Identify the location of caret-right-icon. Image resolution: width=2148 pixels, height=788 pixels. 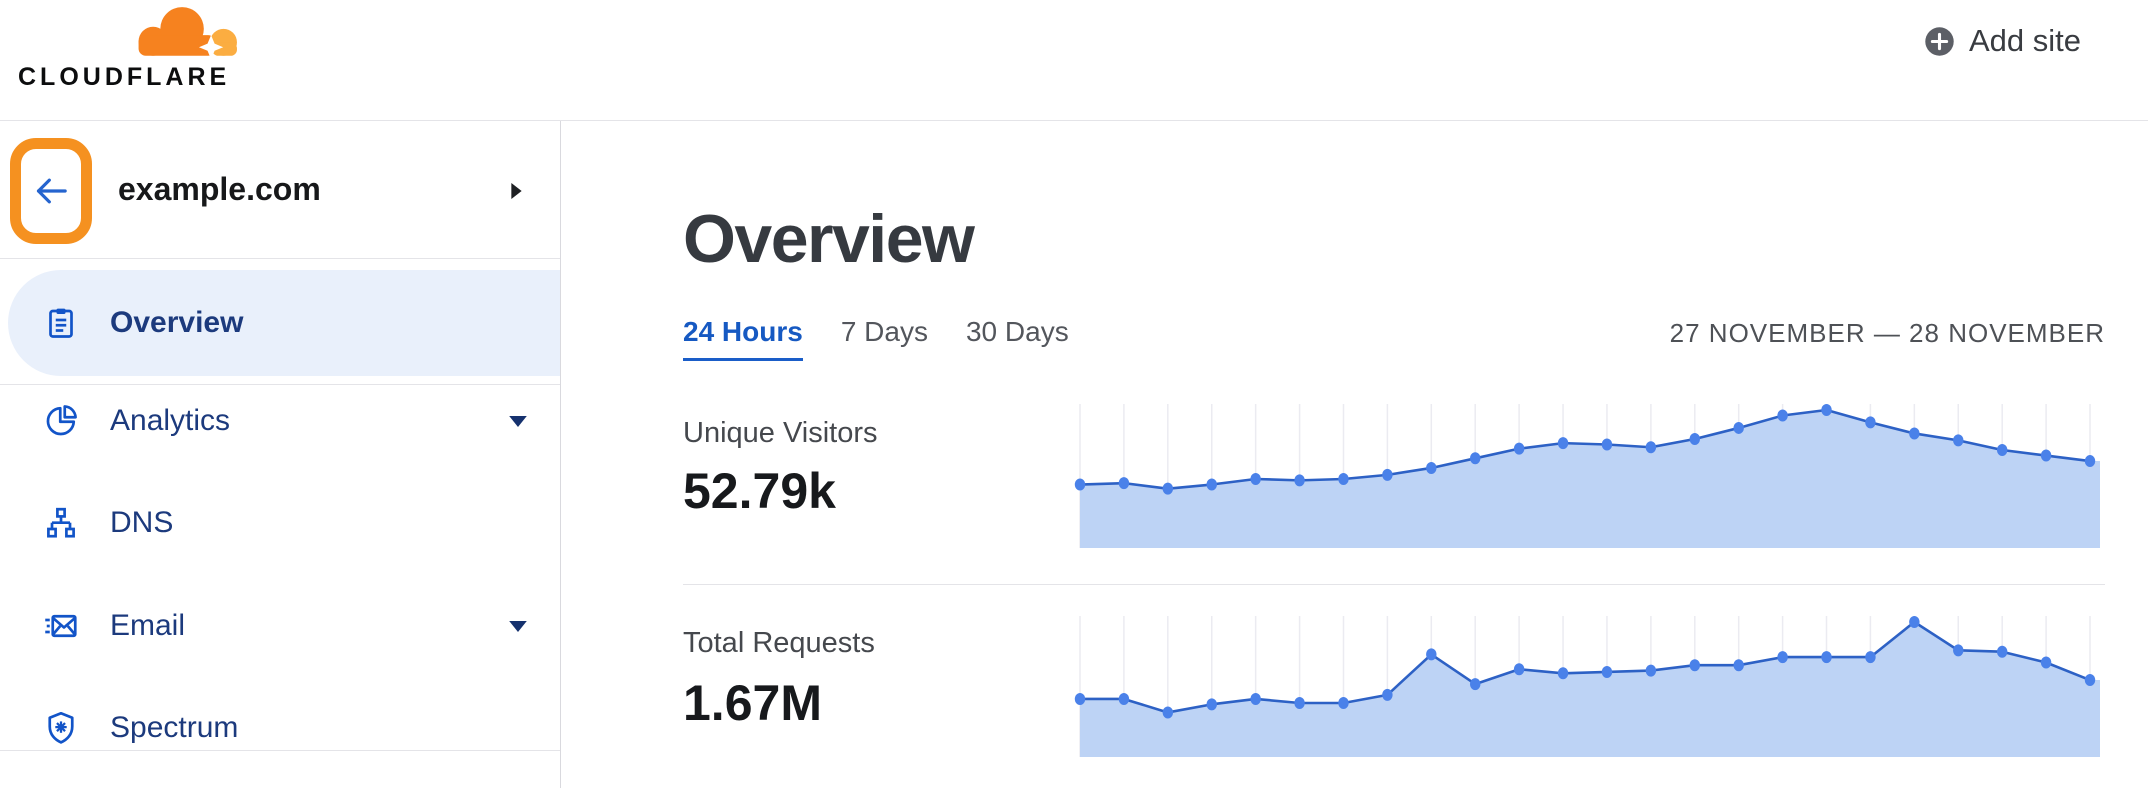
(516, 191).